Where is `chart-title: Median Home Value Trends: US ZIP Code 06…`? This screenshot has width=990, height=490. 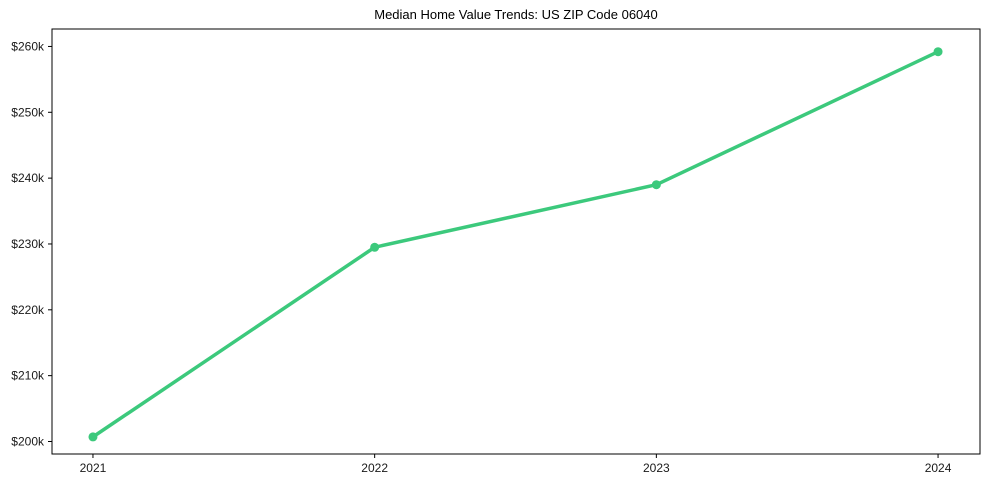
chart-title: Median Home Value Trends: US ZIP Code 06… is located at coordinates (516, 14).